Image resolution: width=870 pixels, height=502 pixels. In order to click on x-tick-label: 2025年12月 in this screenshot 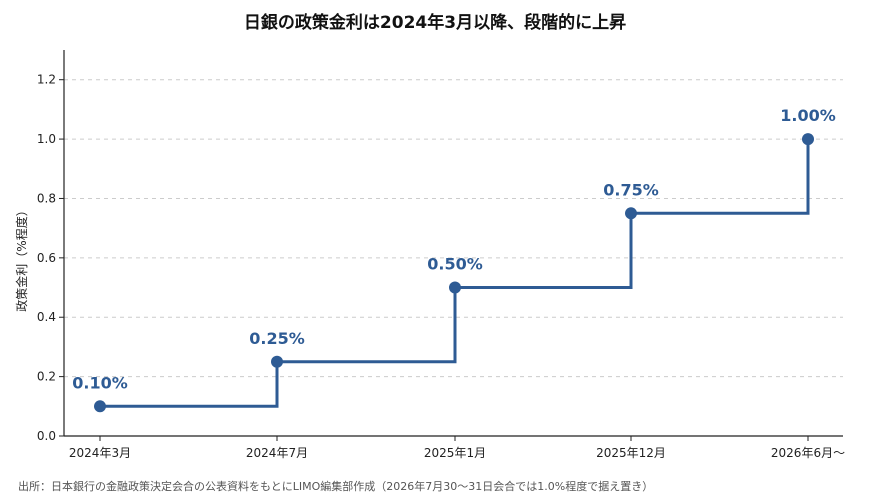, I will do `click(631, 453)`.